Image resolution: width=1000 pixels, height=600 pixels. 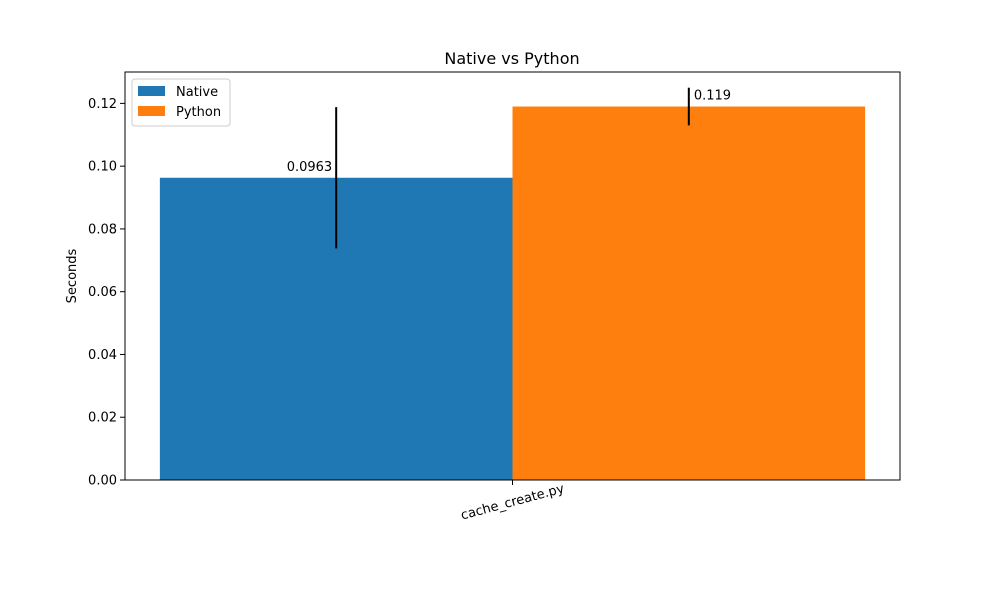 I want to click on y-tick-label: 0.04, so click(x=102, y=355).